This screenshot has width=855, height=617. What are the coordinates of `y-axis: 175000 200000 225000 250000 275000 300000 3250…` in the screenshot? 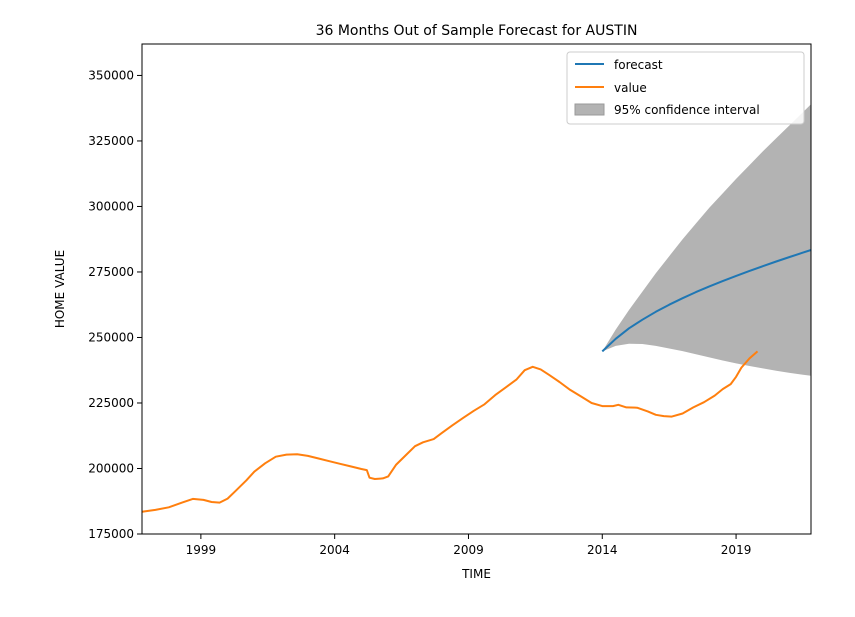 It's located at (115, 304).